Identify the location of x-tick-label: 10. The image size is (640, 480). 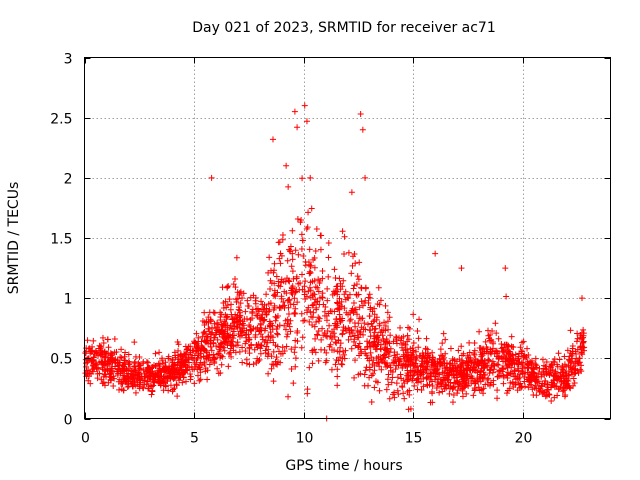
(305, 439).